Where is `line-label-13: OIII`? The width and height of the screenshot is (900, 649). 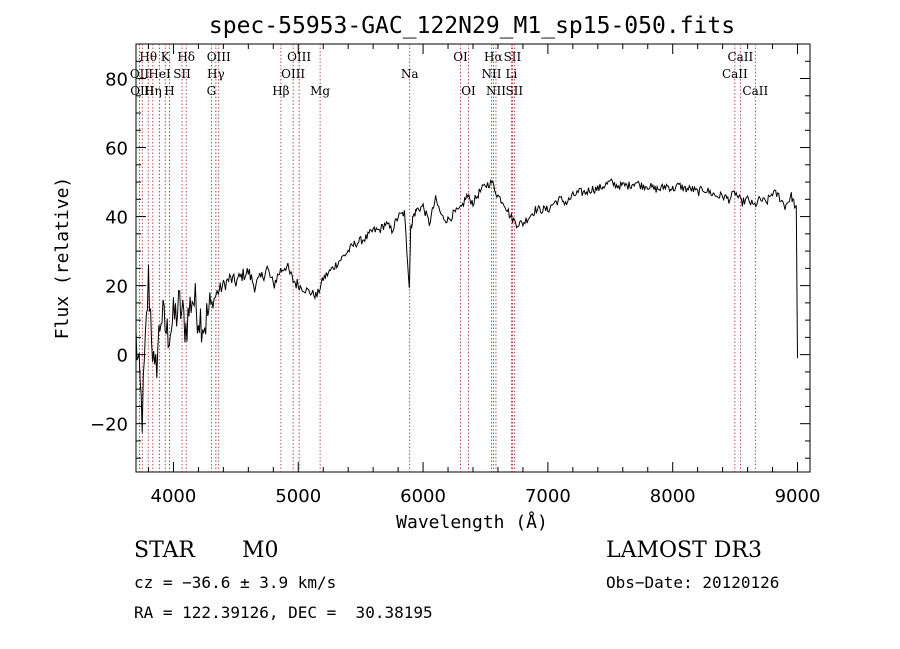 line-label-13: OIII is located at coordinates (293, 74).